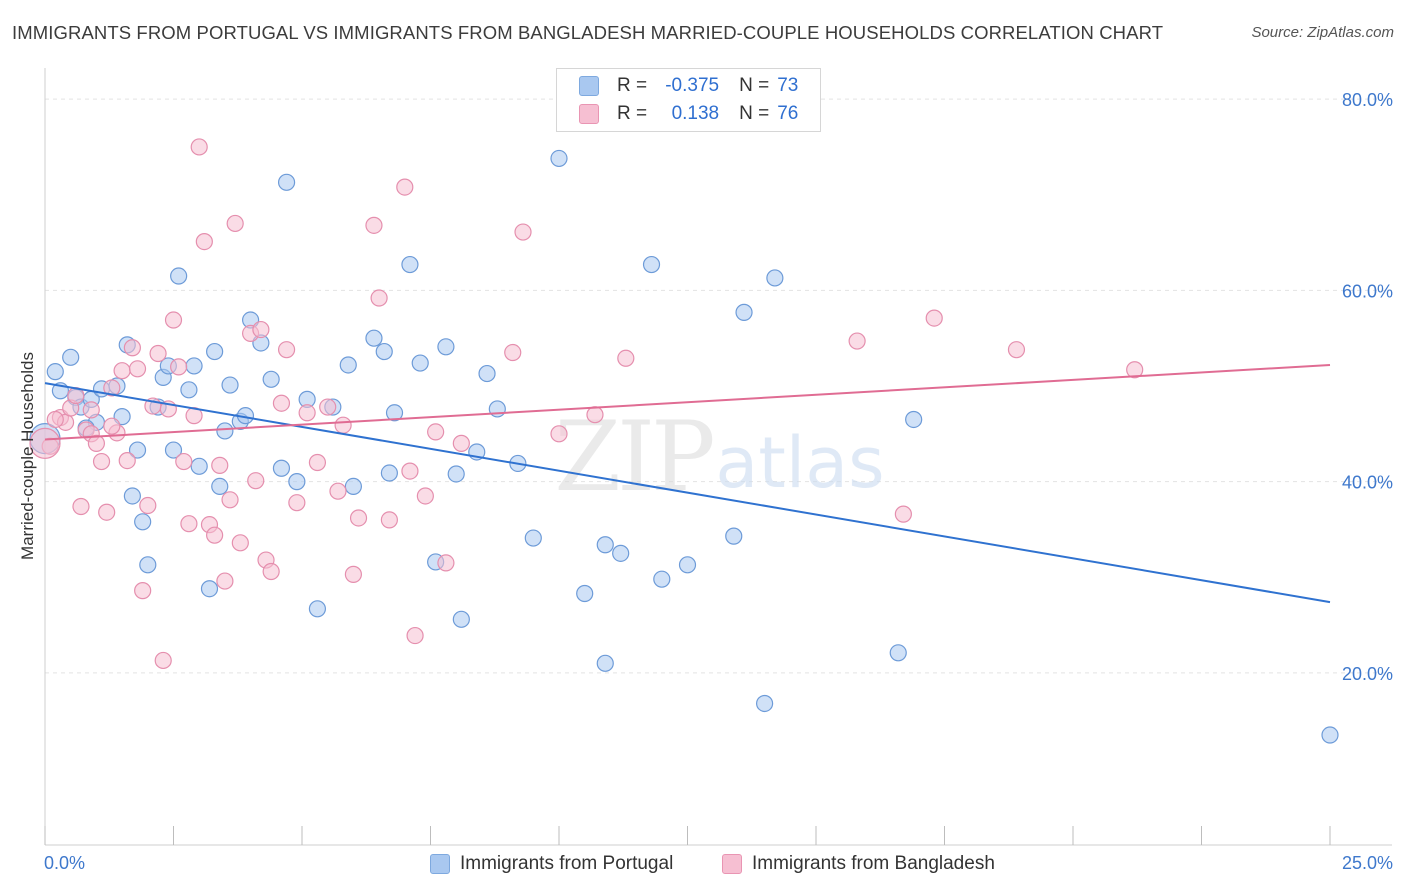 The height and width of the screenshot is (892, 1406). Describe the element at coordinates (695, 113) in the screenshot. I see `r-value: 0.138` at that location.